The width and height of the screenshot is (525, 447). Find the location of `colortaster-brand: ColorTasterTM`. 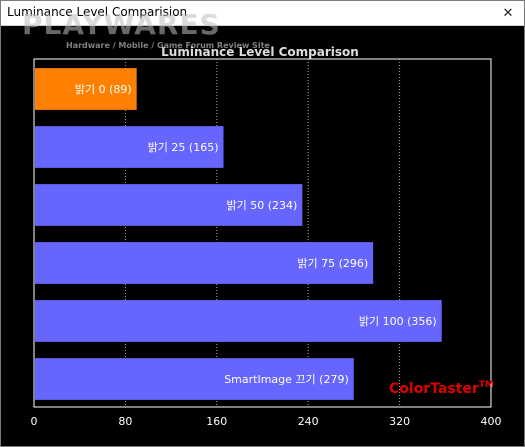

colortaster-brand: ColorTasterTM is located at coordinates (441, 388).